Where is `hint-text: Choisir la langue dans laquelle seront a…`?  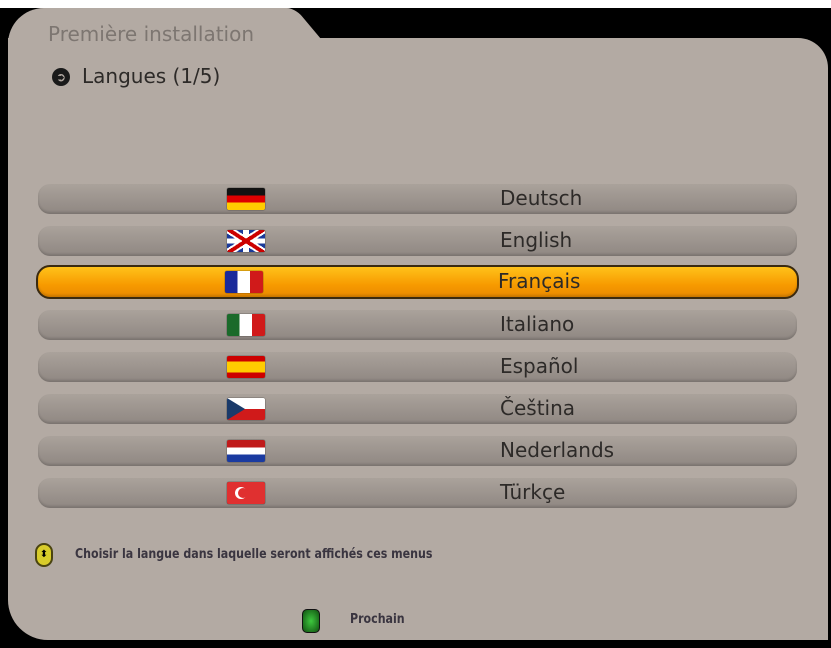 hint-text: Choisir la langue dans laquelle seront a… is located at coordinates (254, 554).